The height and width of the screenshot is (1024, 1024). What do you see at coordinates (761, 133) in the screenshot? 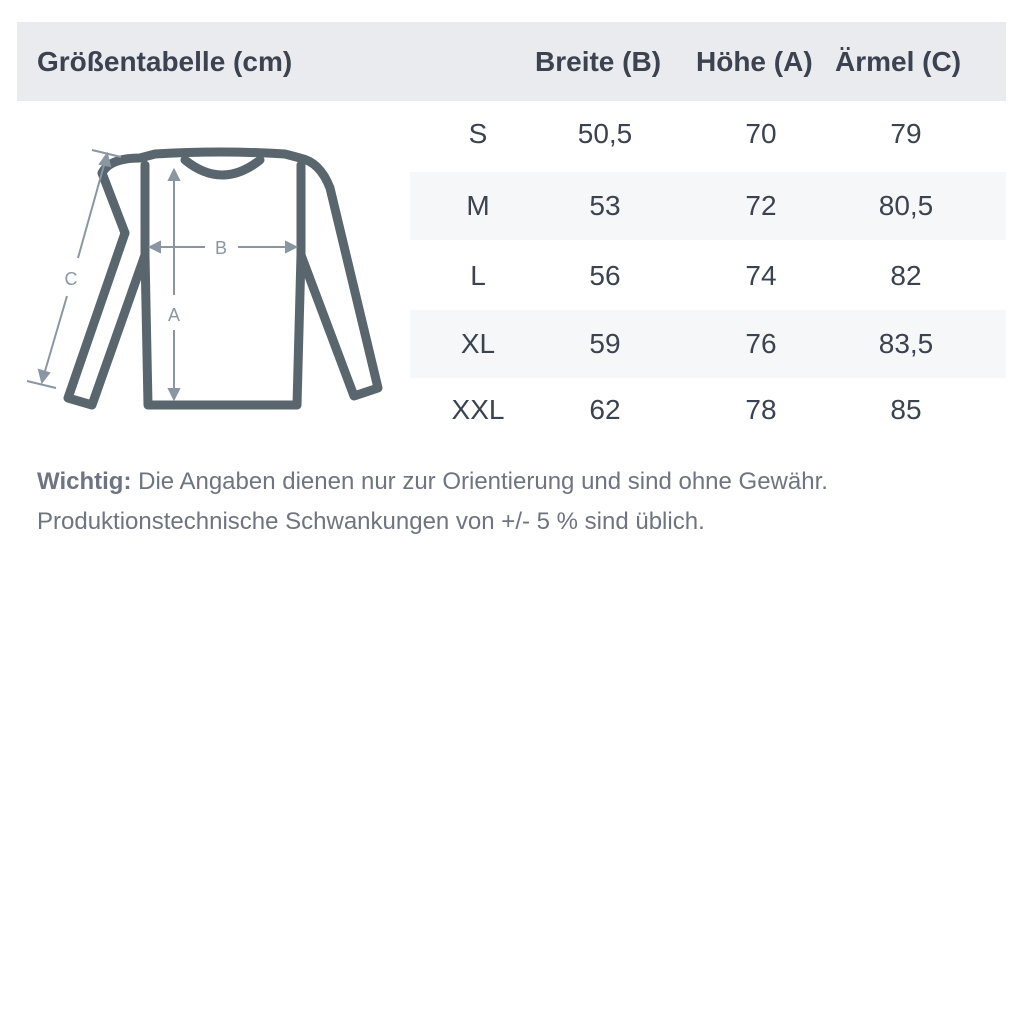
I see `hoehe-cell: 70` at bounding box center [761, 133].